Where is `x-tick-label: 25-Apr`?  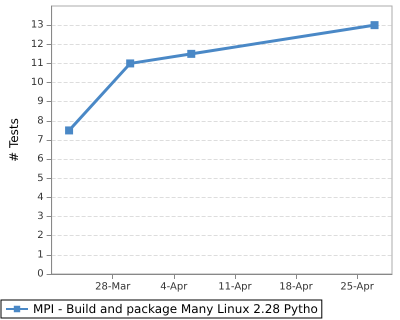
x-tick-label: 25-Apr is located at coordinates (357, 287).